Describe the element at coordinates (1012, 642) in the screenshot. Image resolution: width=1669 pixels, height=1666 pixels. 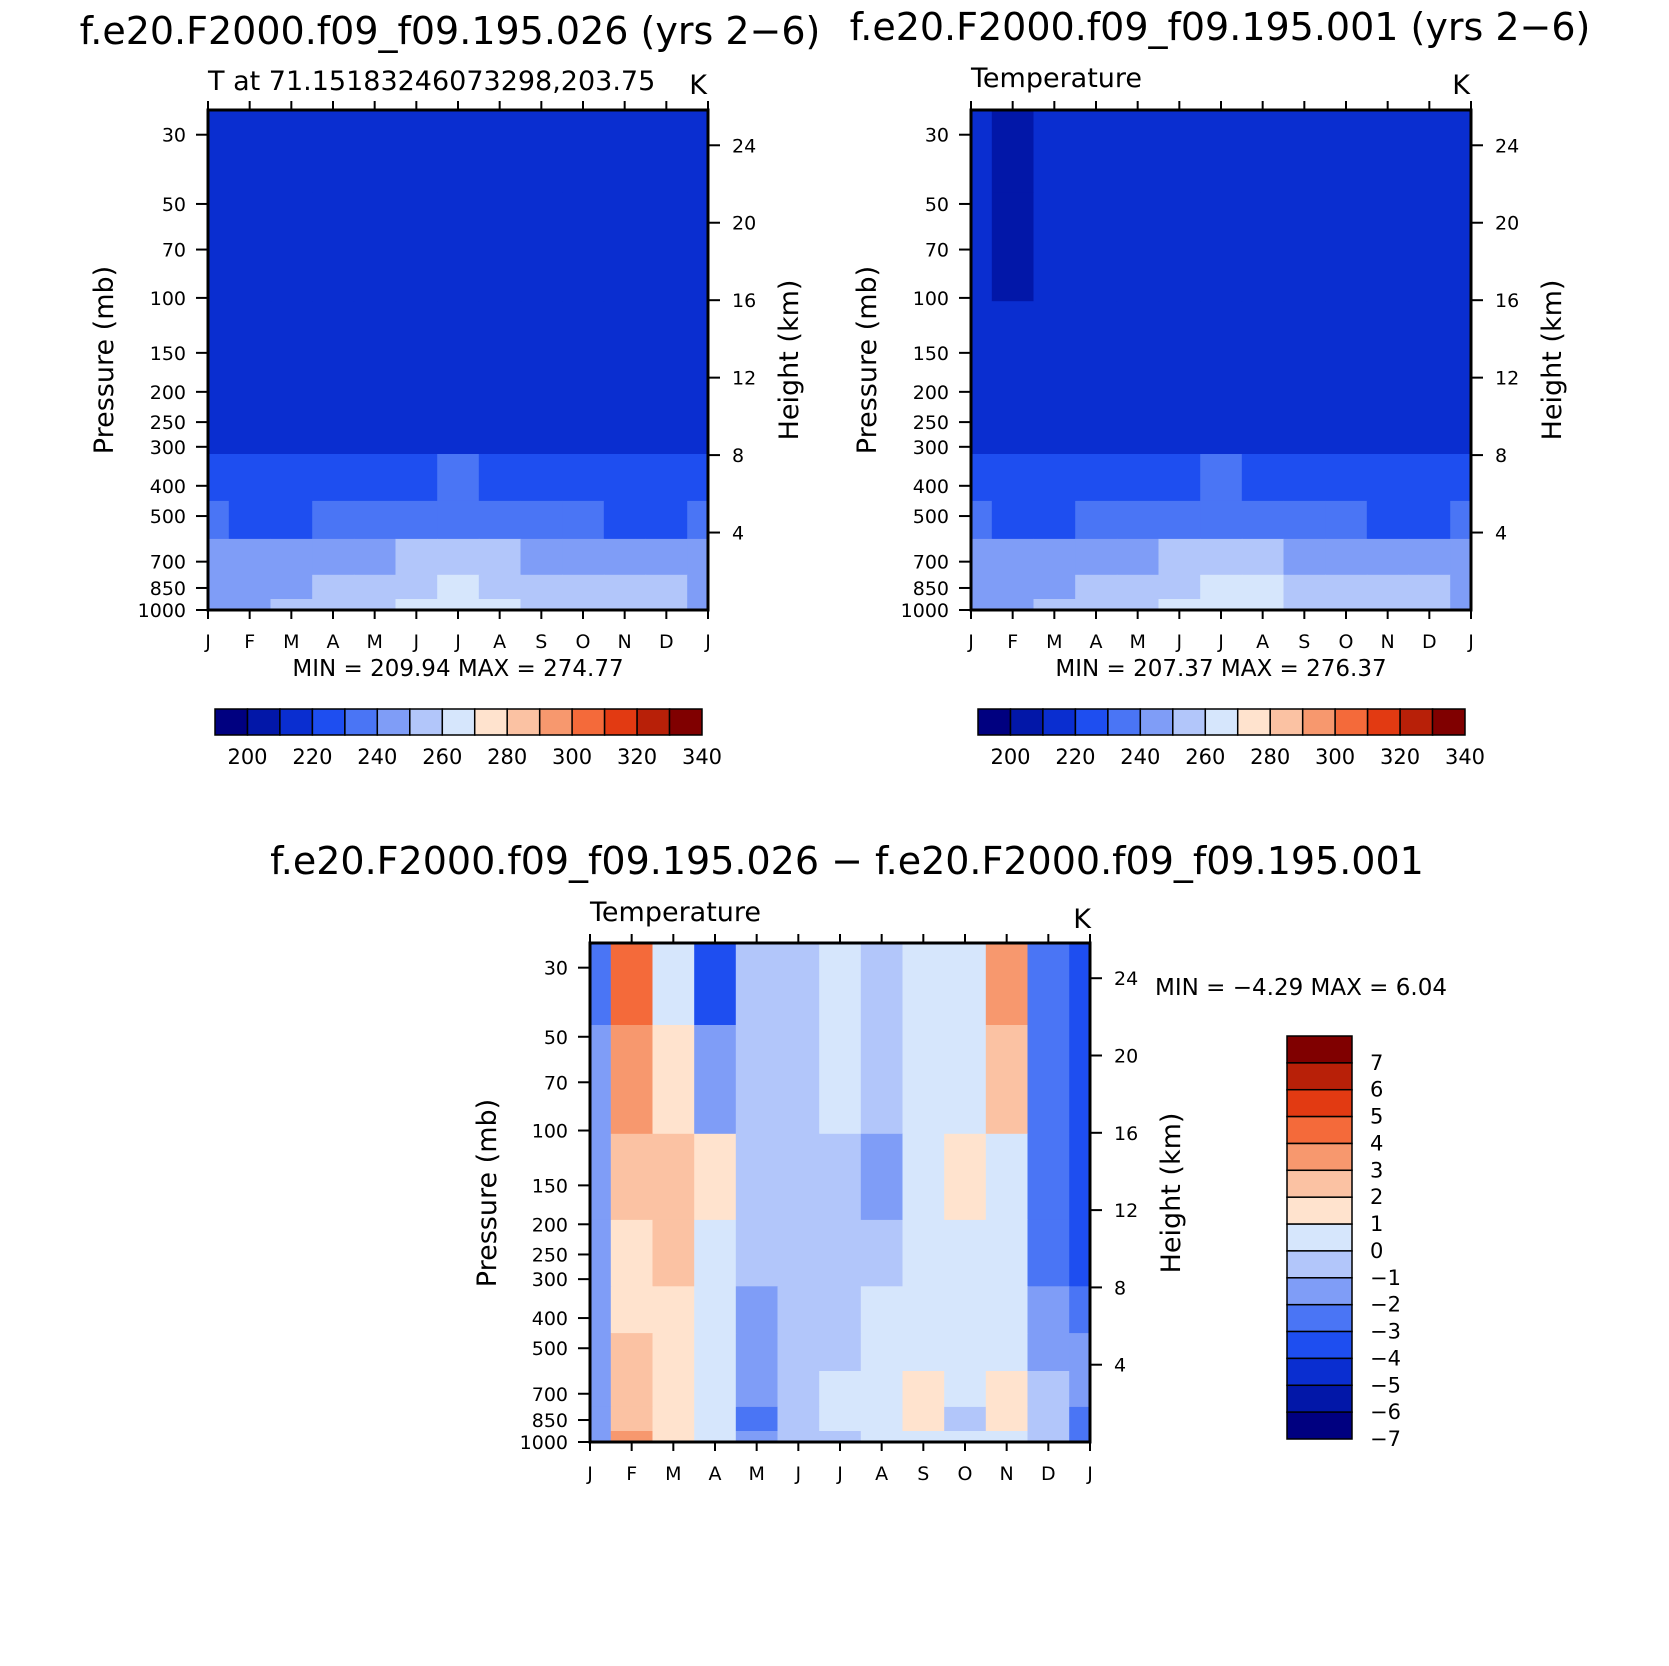
I see `month-tick-label: F` at that location.